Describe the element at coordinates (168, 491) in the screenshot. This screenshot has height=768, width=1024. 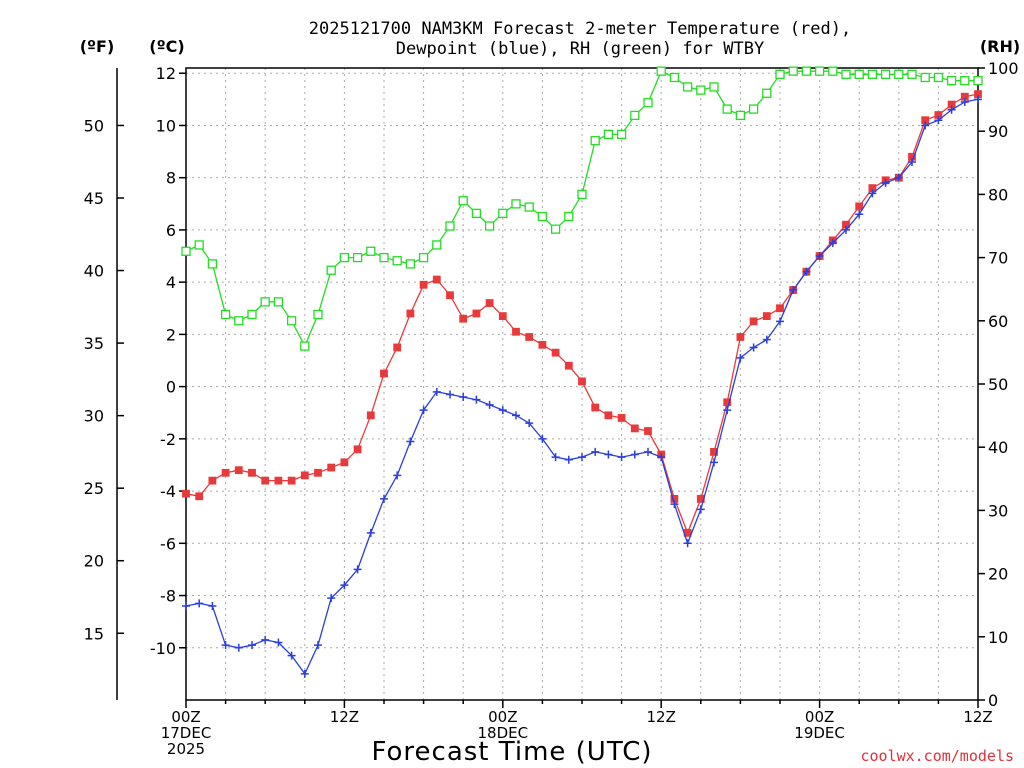
I see `celsius-tick-label: -4` at that location.